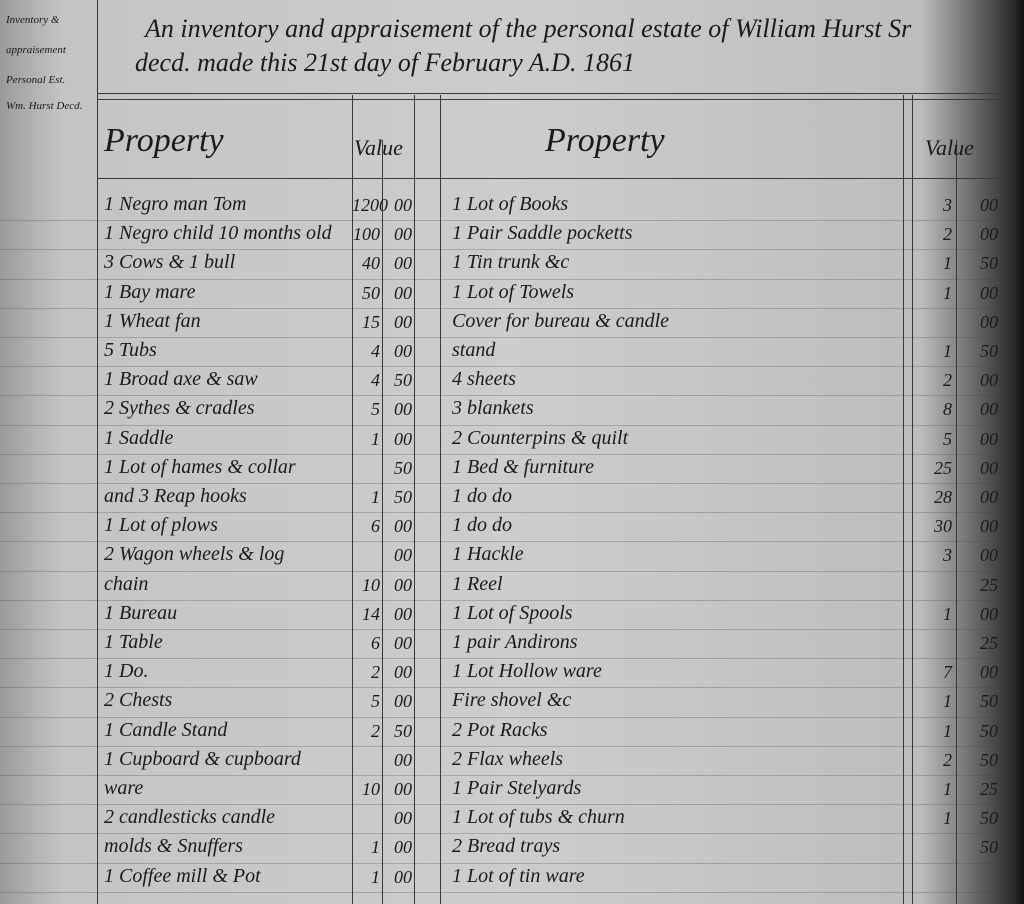  What do you see at coordinates (513, 291) in the screenshot?
I see `item-name: 1 Lot of Towels` at bounding box center [513, 291].